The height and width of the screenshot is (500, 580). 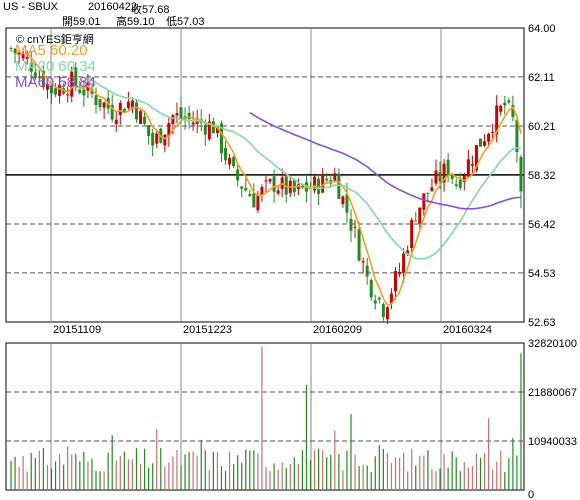 What do you see at coordinates (531, 494) in the screenshot?
I see `volume-tick-label: 0` at bounding box center [531, 494].